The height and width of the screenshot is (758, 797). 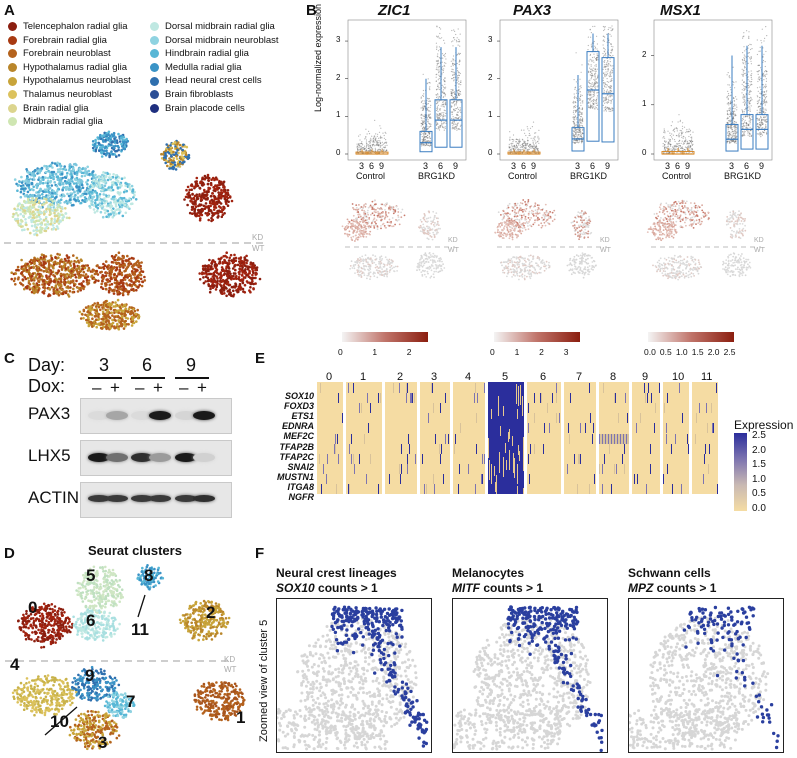 I want to click on legend-label: Forebrain neuroblast, so click(x=67, y=54).